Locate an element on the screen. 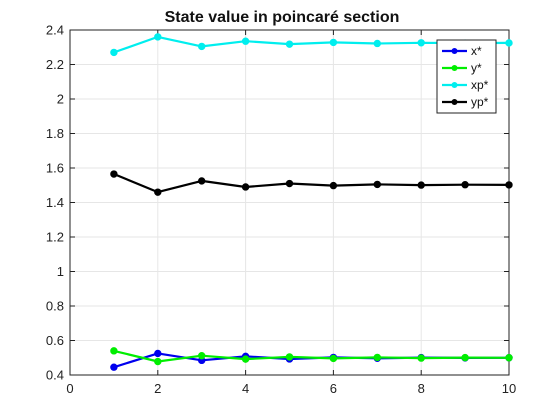 This screenshot has height=420, width=560. x-tick-label: 10 is located at coordinates (509, 388).